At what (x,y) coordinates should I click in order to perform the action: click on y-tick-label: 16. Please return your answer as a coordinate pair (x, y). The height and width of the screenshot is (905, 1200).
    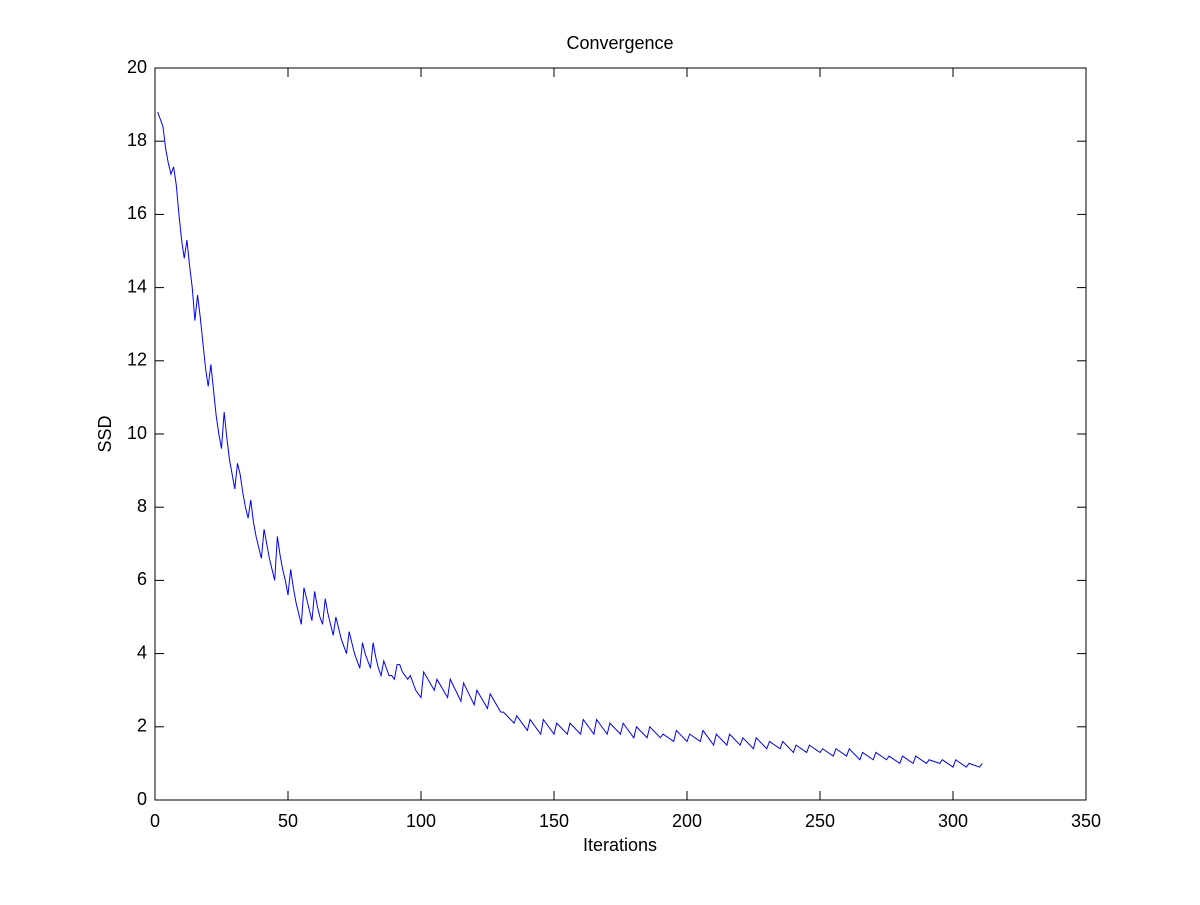
    Looking at the image, I should click on (137, 213).